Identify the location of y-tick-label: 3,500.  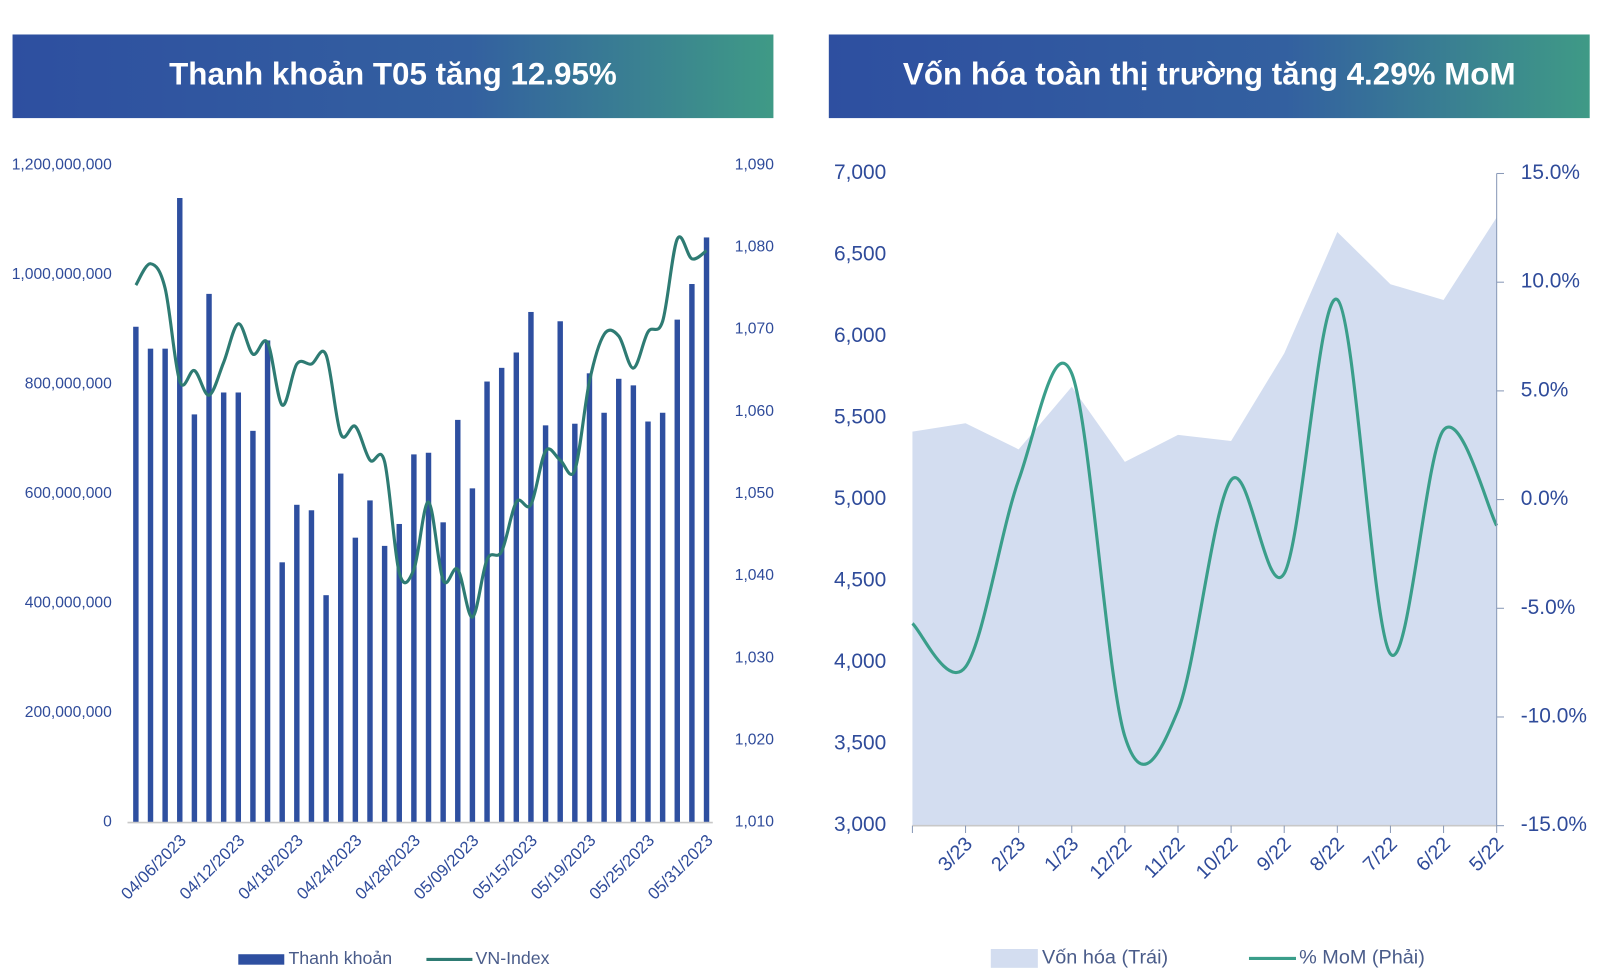
(860, 743).